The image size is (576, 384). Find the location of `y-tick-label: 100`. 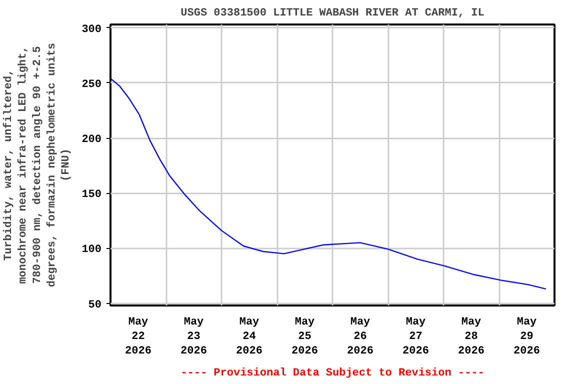

y-tick-label: 100 is located at coordinates (92, 250).